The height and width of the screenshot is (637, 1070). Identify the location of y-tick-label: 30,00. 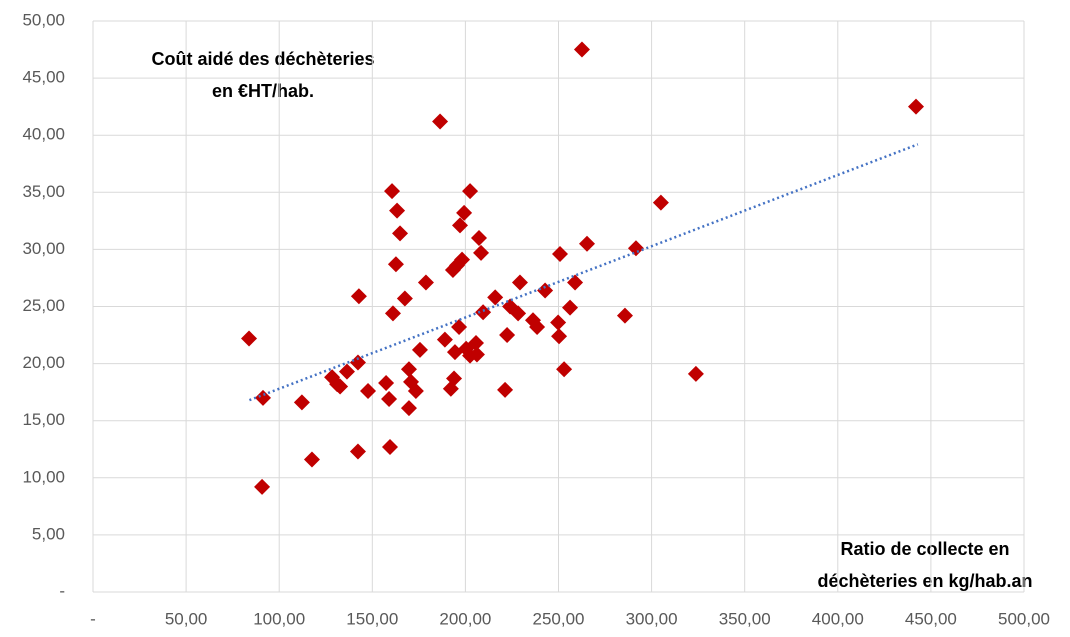
(43, 248).